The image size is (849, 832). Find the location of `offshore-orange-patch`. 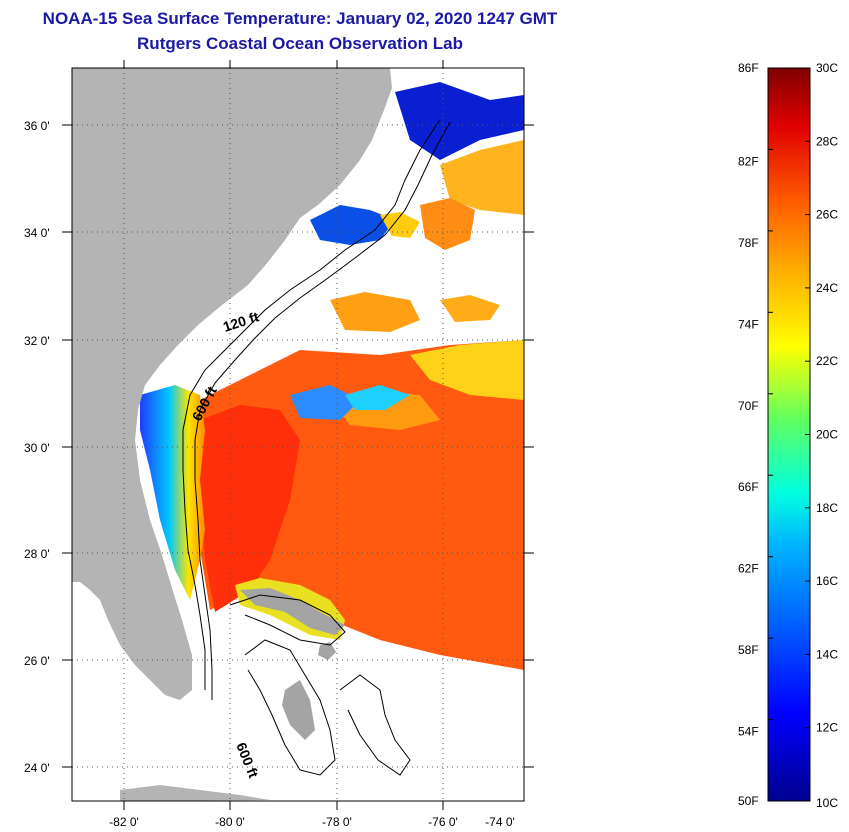

offshore-orange-patch is located at coordinates (447, 224).